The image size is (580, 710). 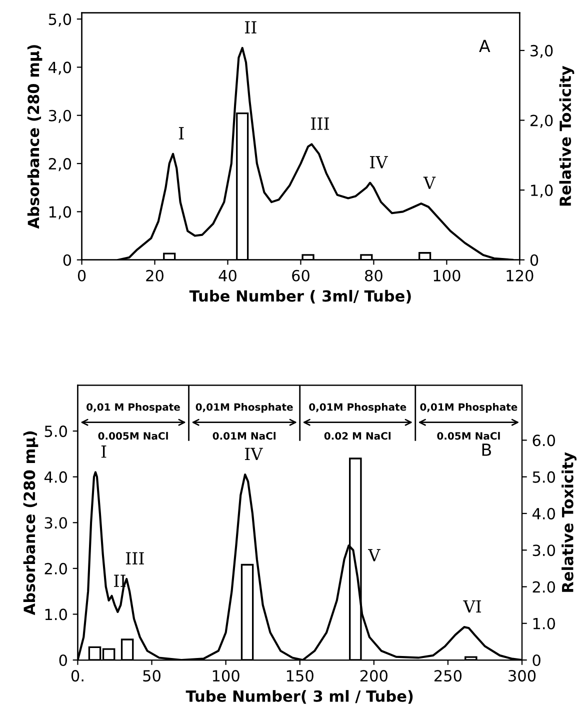 I want to click on y-tick-label: 1,0, so click(x=60, y=213).